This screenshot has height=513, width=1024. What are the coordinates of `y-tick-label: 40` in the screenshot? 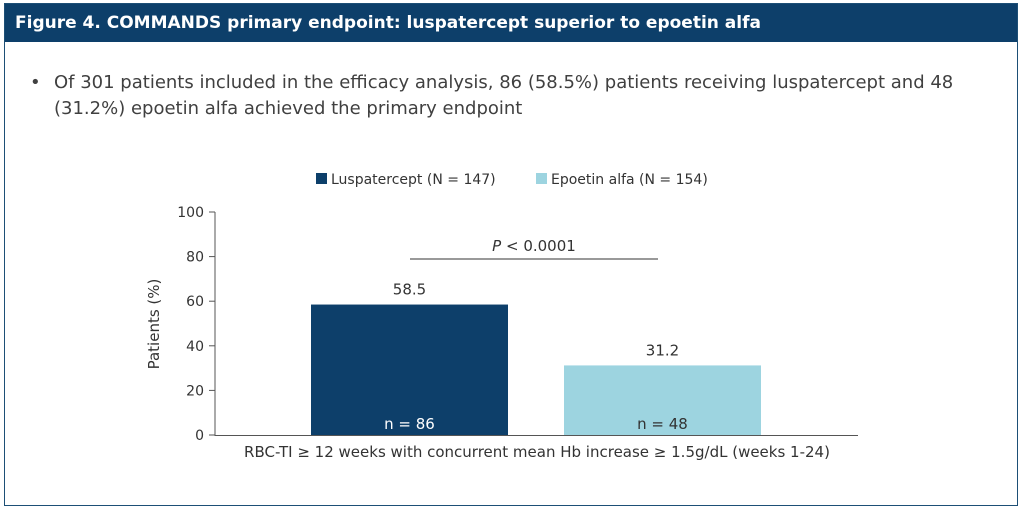 It's located at (195, 347).